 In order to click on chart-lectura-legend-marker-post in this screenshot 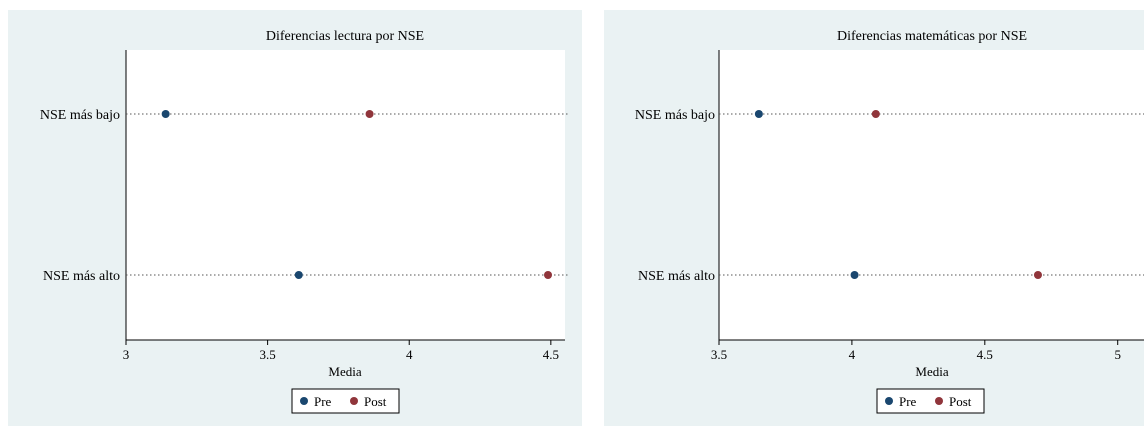, I will do `click(354, 401)`.